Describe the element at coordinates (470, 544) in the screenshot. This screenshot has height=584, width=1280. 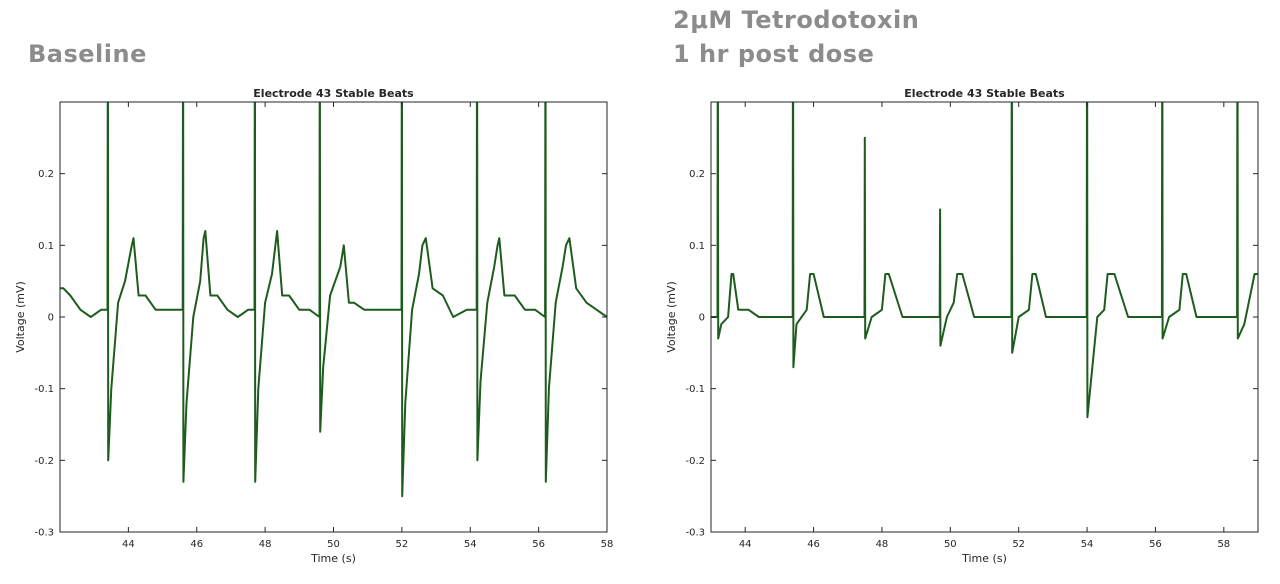
I see `chart-0-x-tick-label-54: 54` at that location.